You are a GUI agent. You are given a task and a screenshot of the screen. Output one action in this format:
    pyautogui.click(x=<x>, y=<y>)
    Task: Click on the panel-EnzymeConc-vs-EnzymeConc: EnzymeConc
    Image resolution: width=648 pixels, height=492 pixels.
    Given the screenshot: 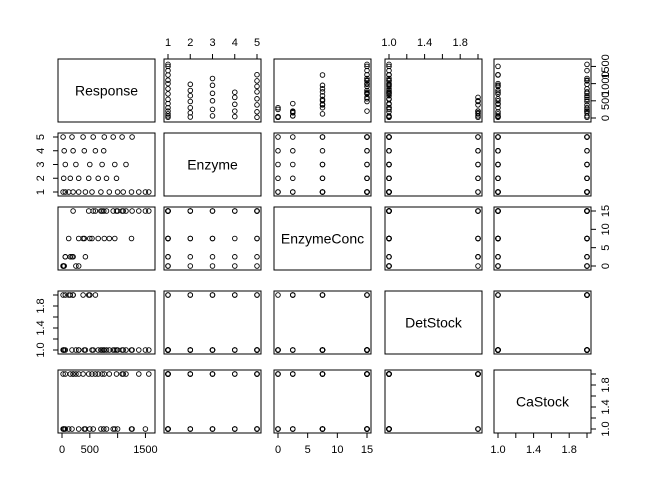 What is the action you would take?
    pyautogui.click(x=322, y=238)
    